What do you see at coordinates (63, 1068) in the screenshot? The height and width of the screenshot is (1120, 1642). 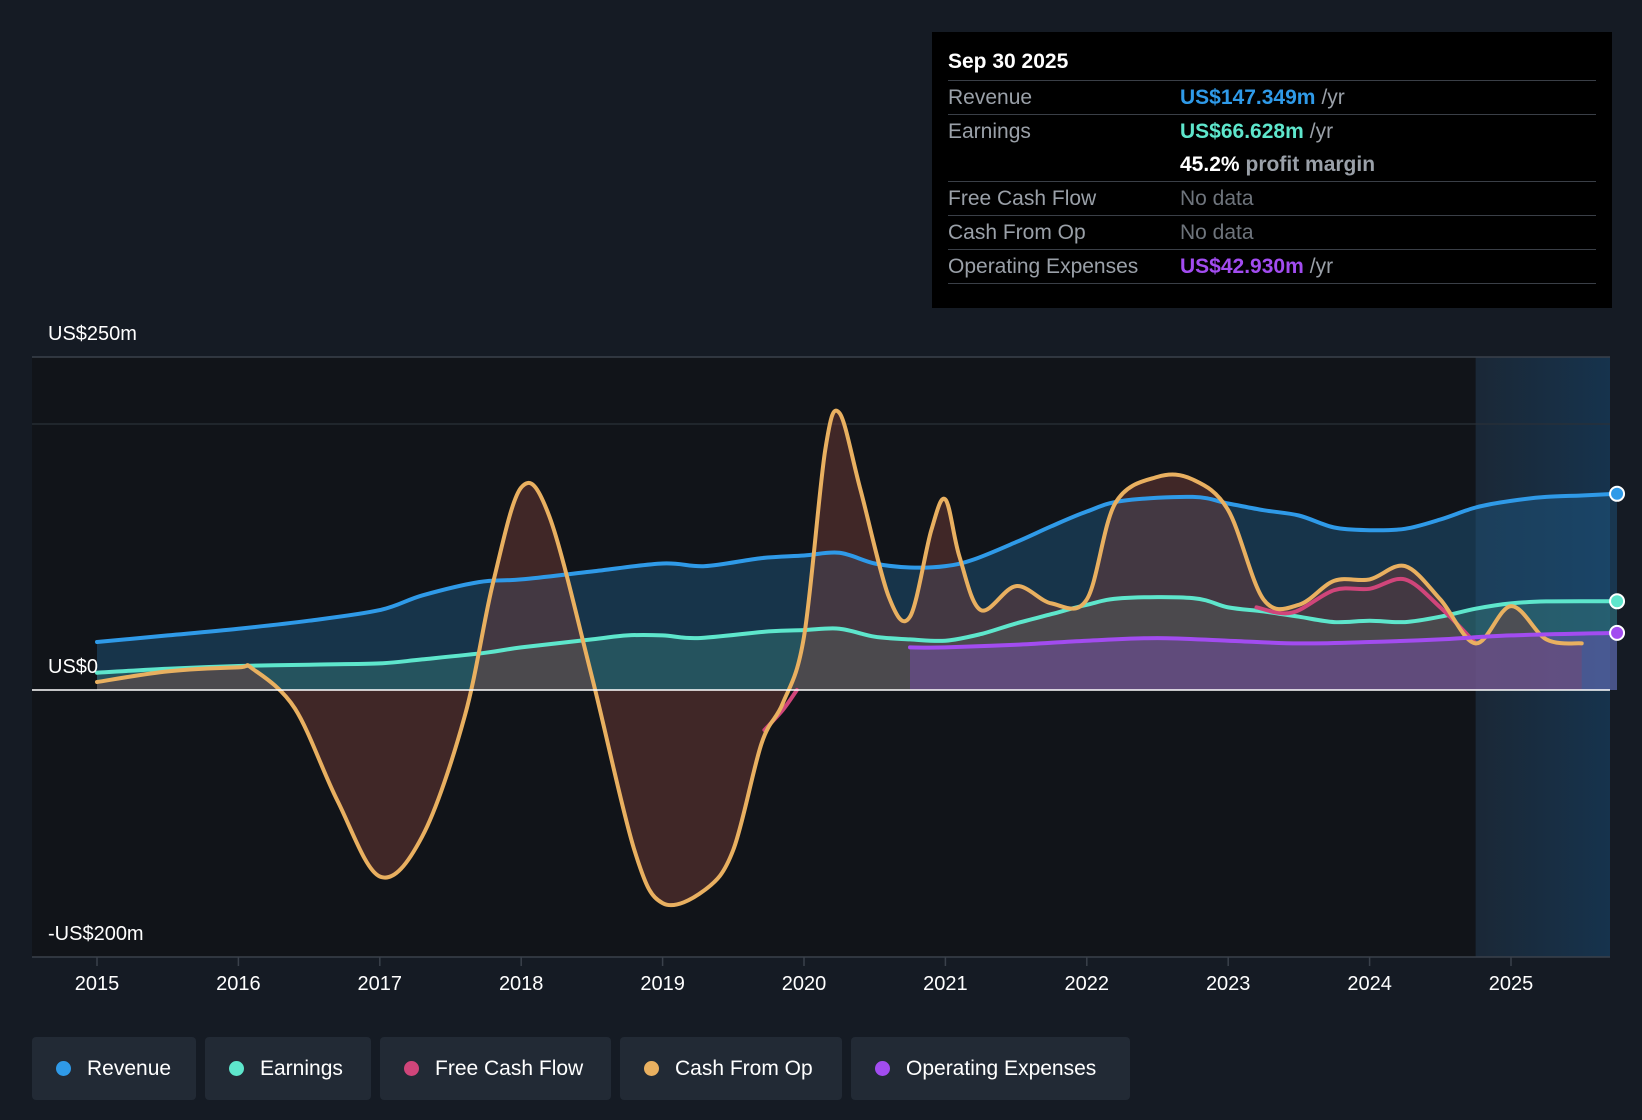 I see `revenue-dot-icon` at bounding box center [63, 1068].